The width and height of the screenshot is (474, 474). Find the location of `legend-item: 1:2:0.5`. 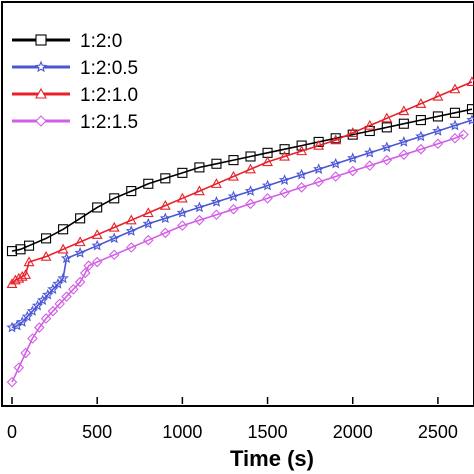

legend-item: 1:2:0.5 is located at coordinates (75, 68).